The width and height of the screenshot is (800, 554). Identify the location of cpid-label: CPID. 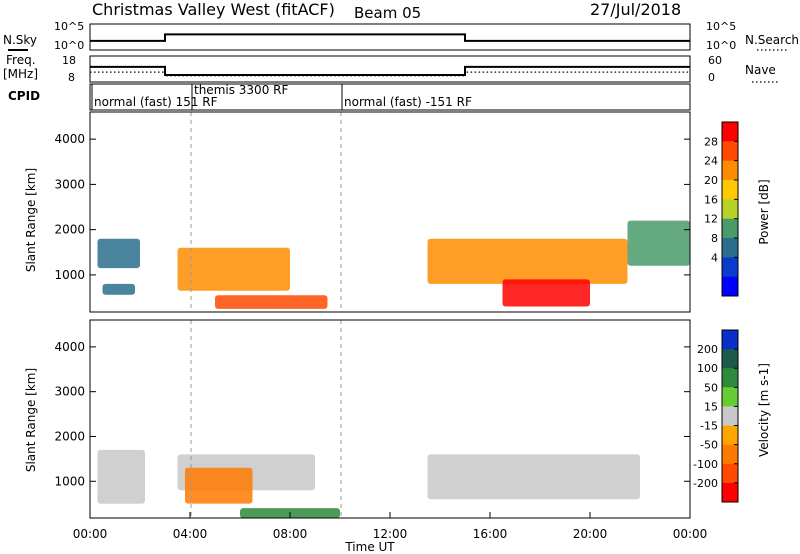
(24, 96).